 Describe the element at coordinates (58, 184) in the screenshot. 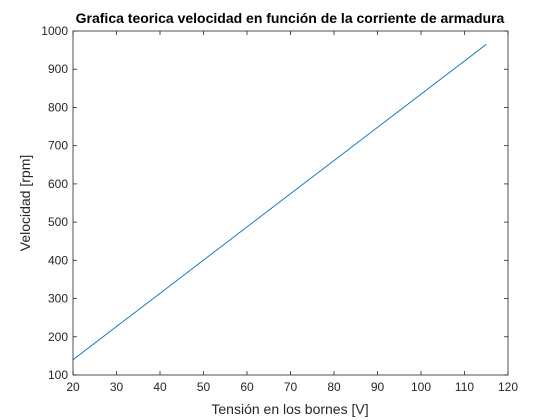

I see `y-tick-label: 600` at that location.